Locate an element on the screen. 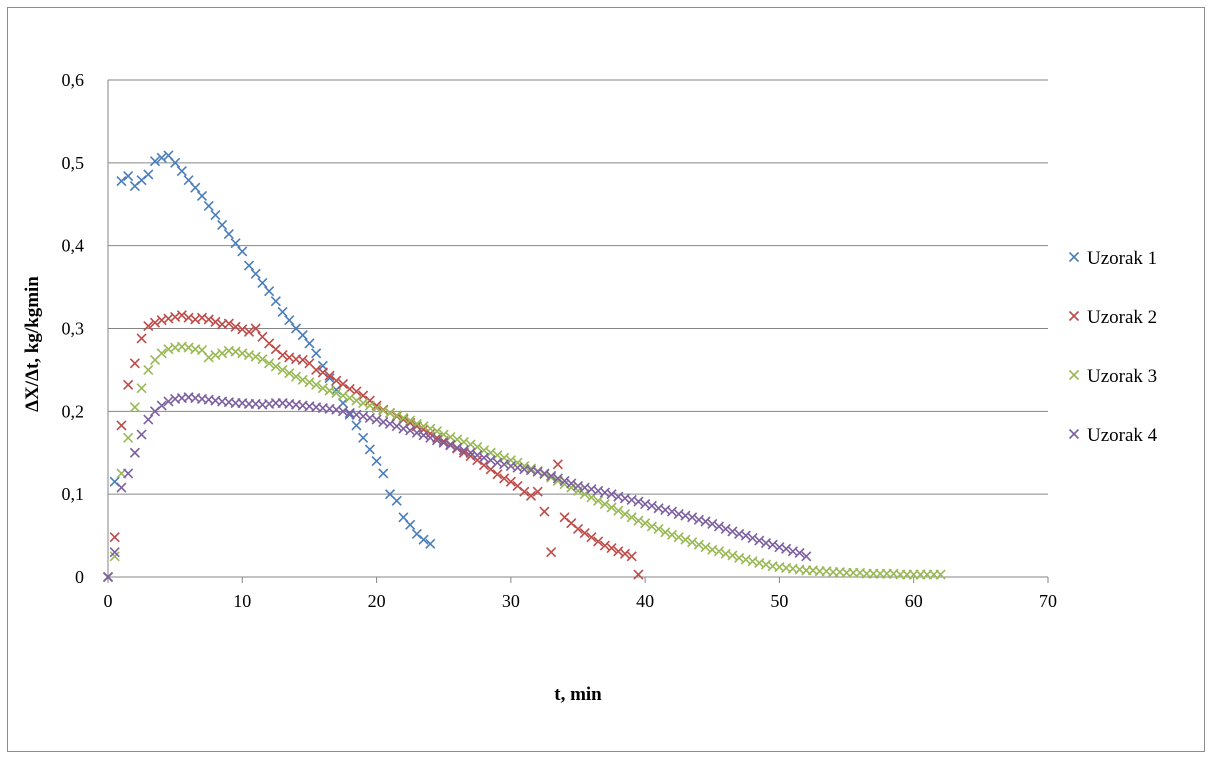 This screenshot has height=760, width=1213. x-tick-label: 70 is located at coordinates (1048, 601).